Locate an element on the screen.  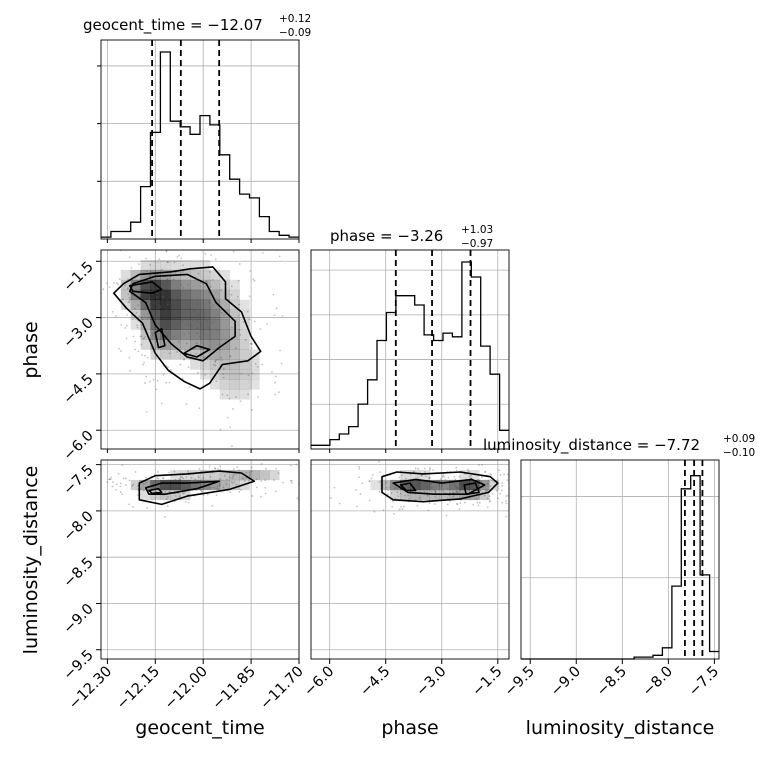
ylabel-phase: phase is located at coordinates (31, 349).